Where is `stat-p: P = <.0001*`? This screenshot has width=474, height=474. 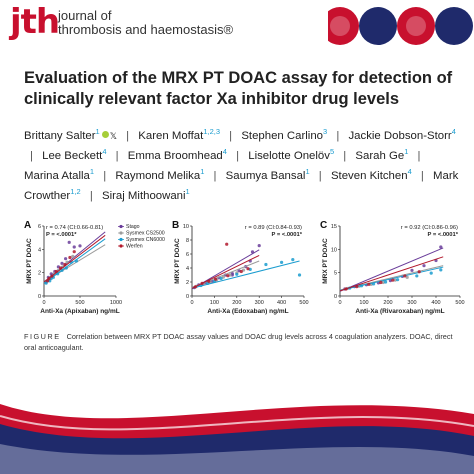
stat-p: P = <.0001* is located at coordinates (61, 235).